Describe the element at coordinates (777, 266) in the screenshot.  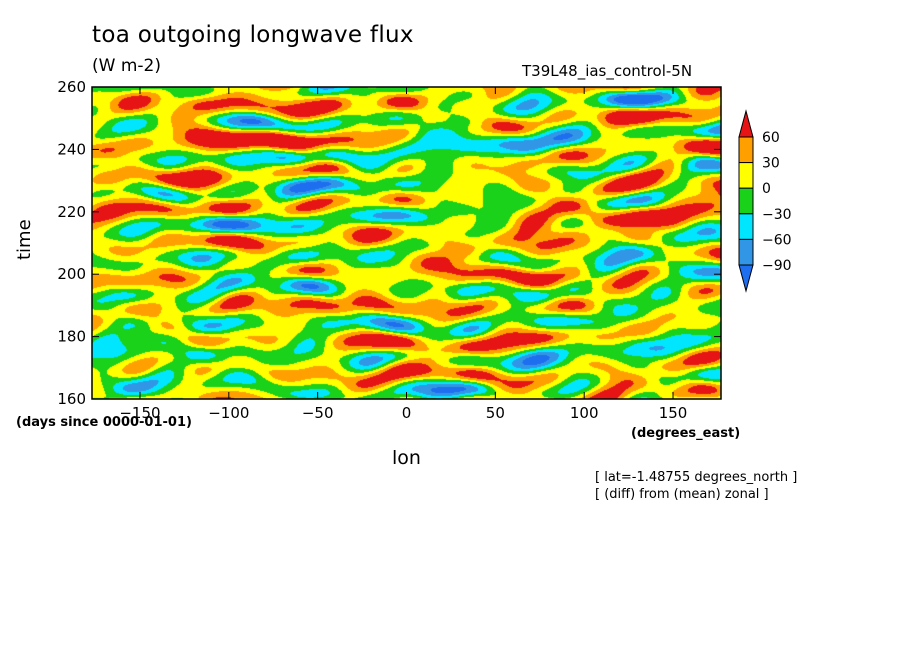
I see `colorbar-label: −90` at that location.